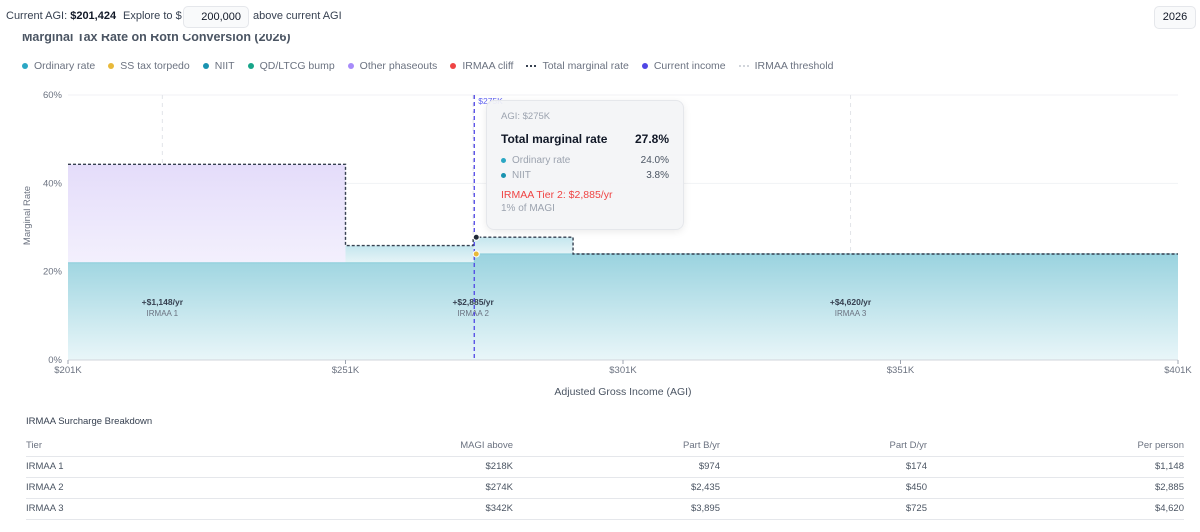 This screenshot has width=1200, height=532. I want to click on x-tick-label: $401K, so click(1178, 370).